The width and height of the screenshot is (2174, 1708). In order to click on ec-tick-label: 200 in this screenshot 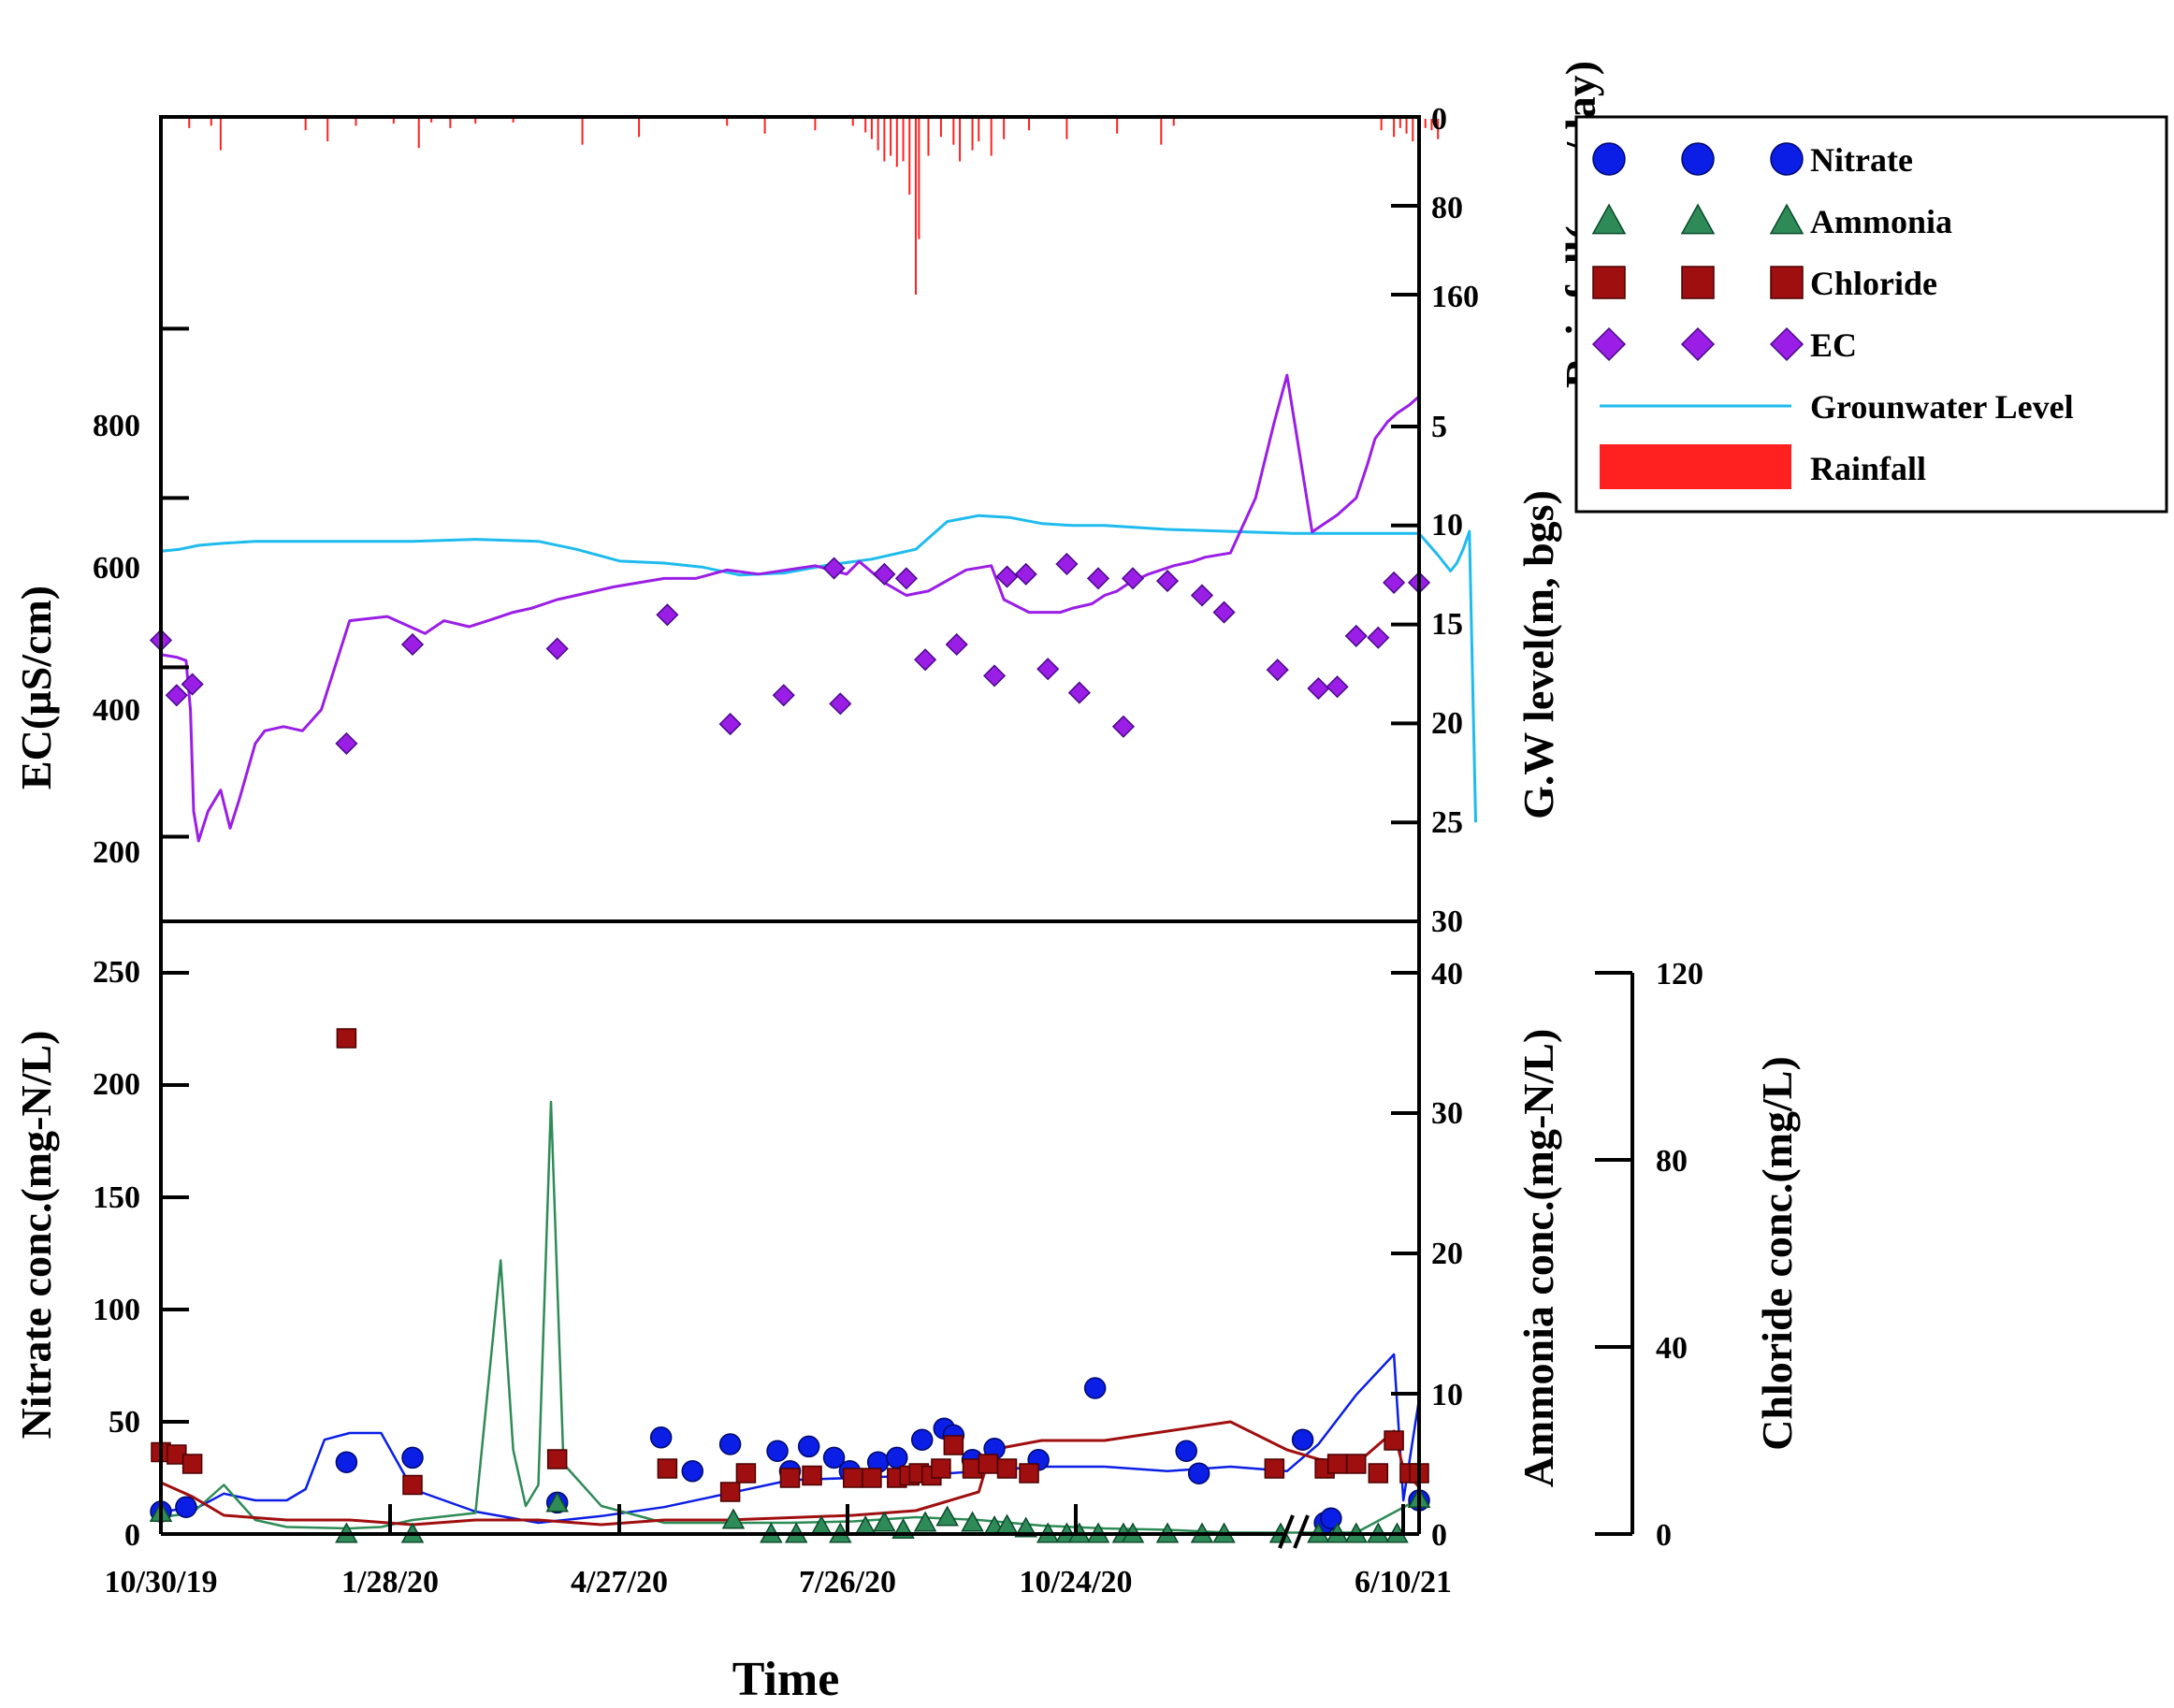, I will do `click(116, 852)`.